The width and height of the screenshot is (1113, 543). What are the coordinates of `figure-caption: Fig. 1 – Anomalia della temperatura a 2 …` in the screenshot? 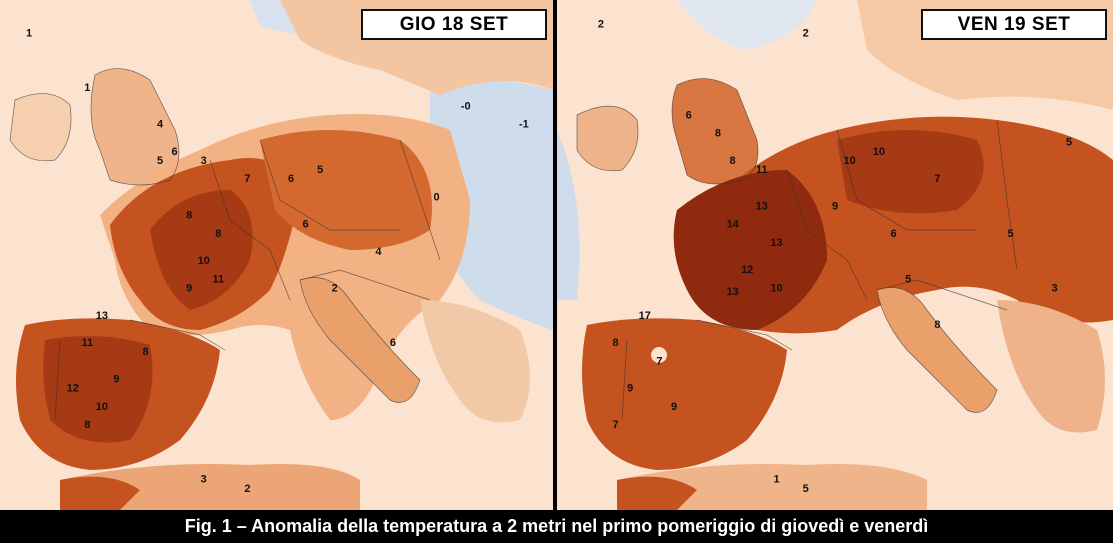 It's located at (556, 526).